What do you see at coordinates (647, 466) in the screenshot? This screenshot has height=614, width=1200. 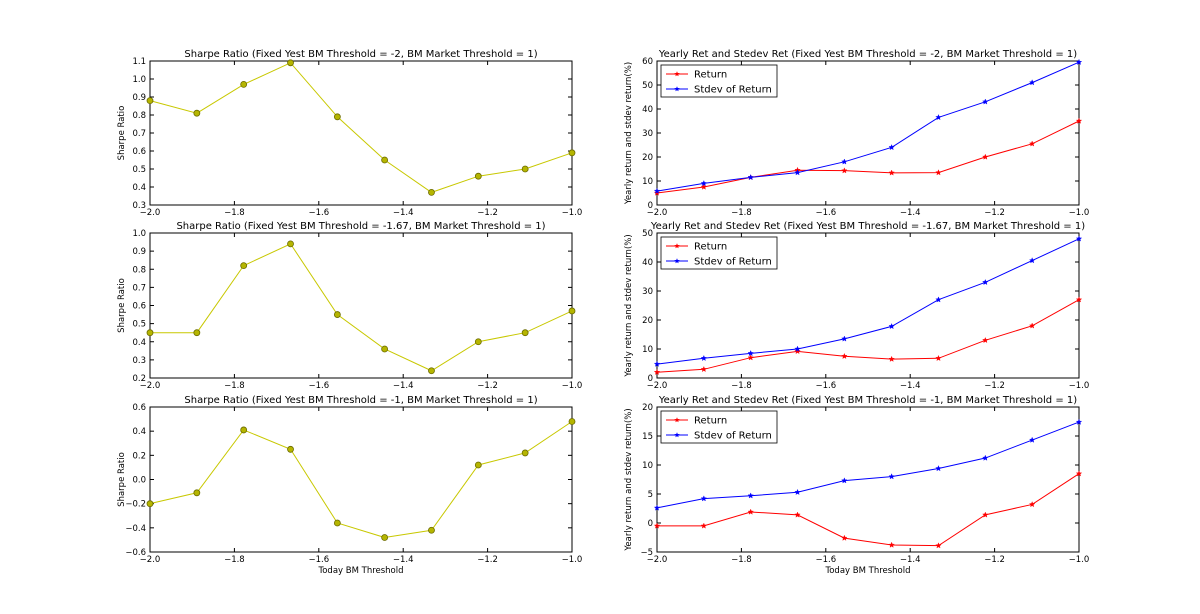 I see `y-tick-label: 10` at bounding box center [647, 466].